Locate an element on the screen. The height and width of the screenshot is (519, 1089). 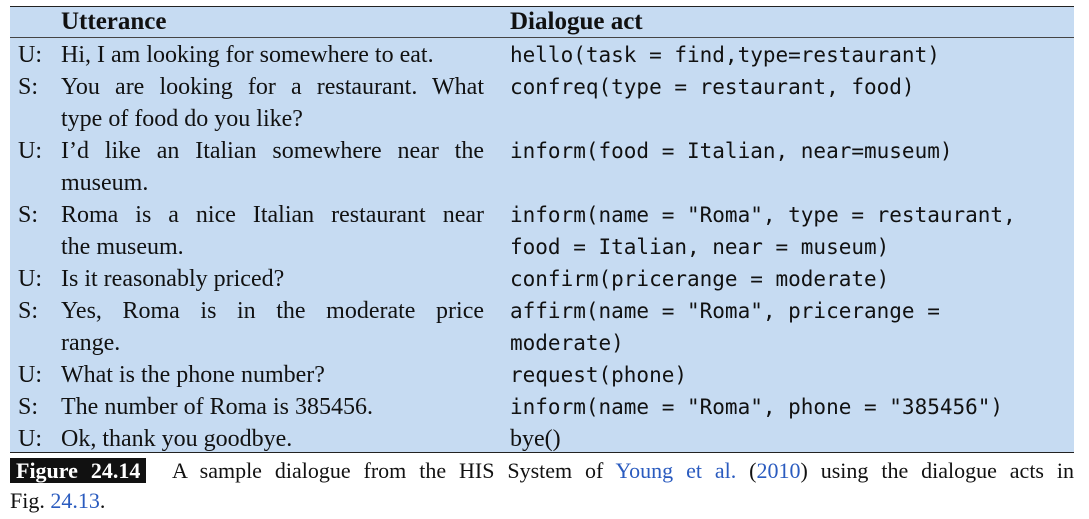
utterance-text: Hi, I am looking for somewhere to eat. is located at coordinates (247, 55).